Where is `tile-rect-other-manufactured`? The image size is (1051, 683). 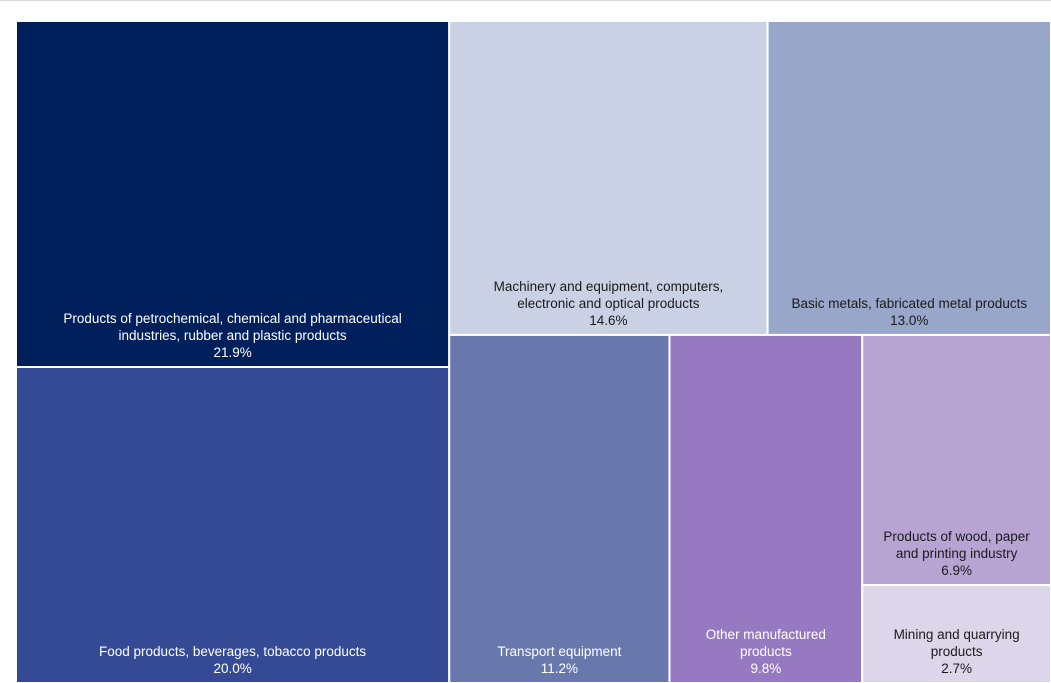 tile-rect-other-manufactured is located at coordinates (766, 508).